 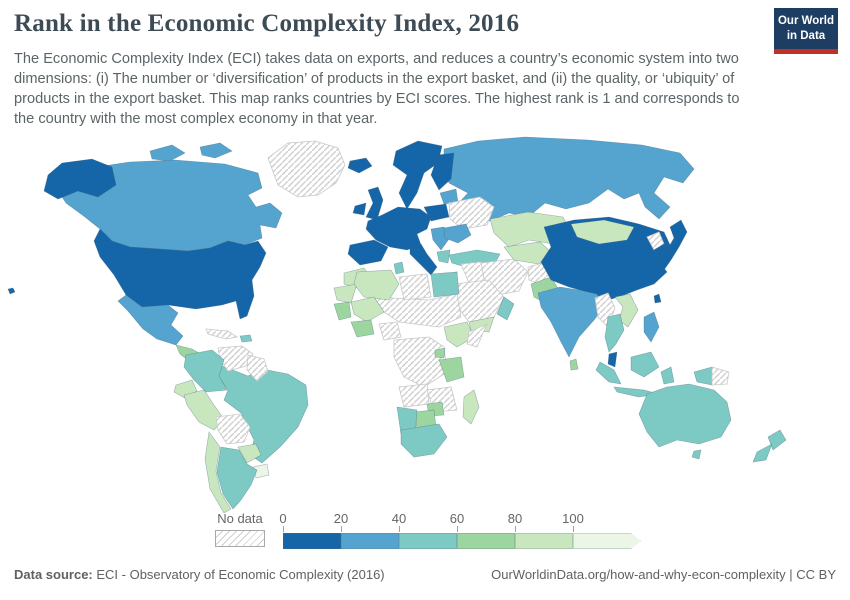 What do you see at coordinates (657, 298) in the screenshot?
I see `country-taiwan` at bounding box center [657, 298].